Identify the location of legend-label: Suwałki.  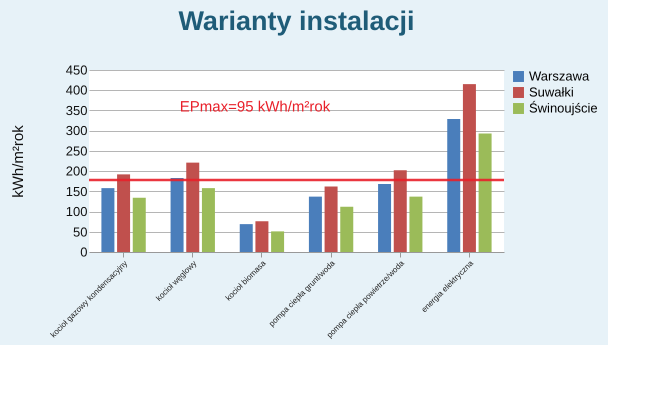
(551, 92).